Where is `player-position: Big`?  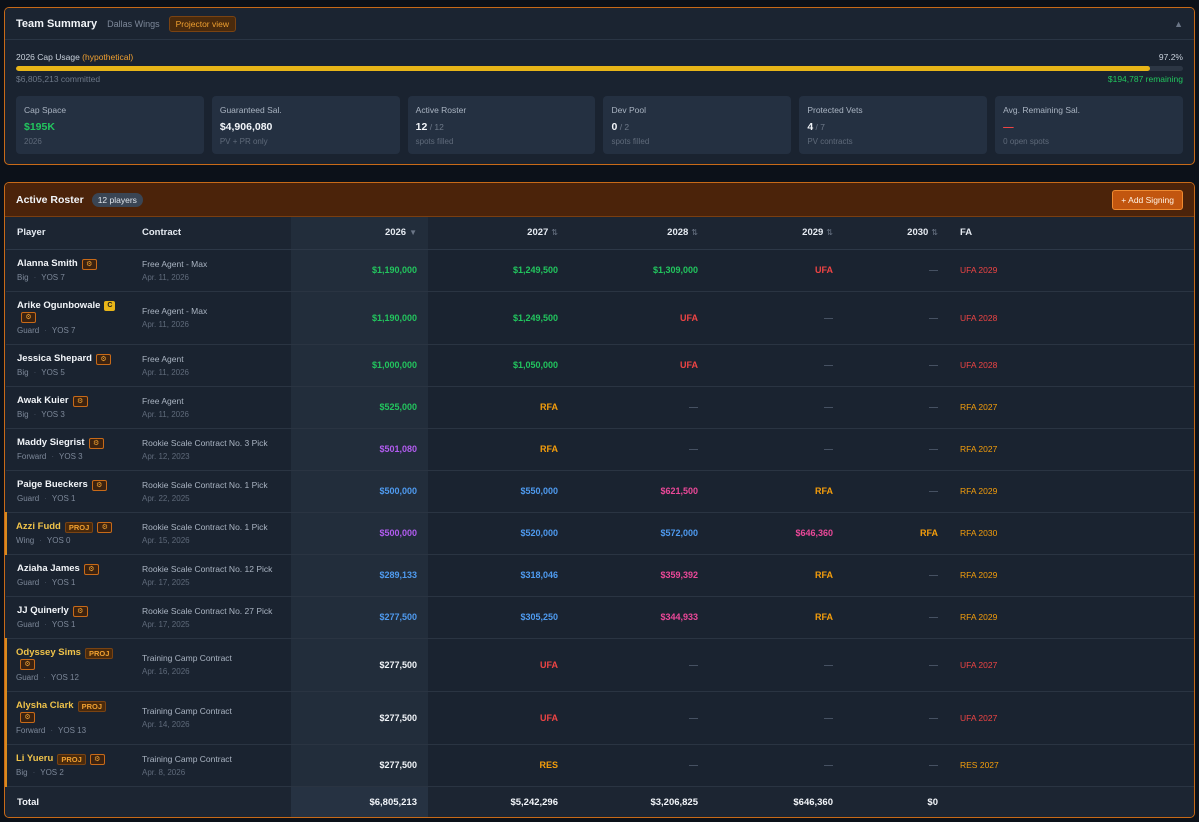 player-position: Big is located at coordinates (23, 414).